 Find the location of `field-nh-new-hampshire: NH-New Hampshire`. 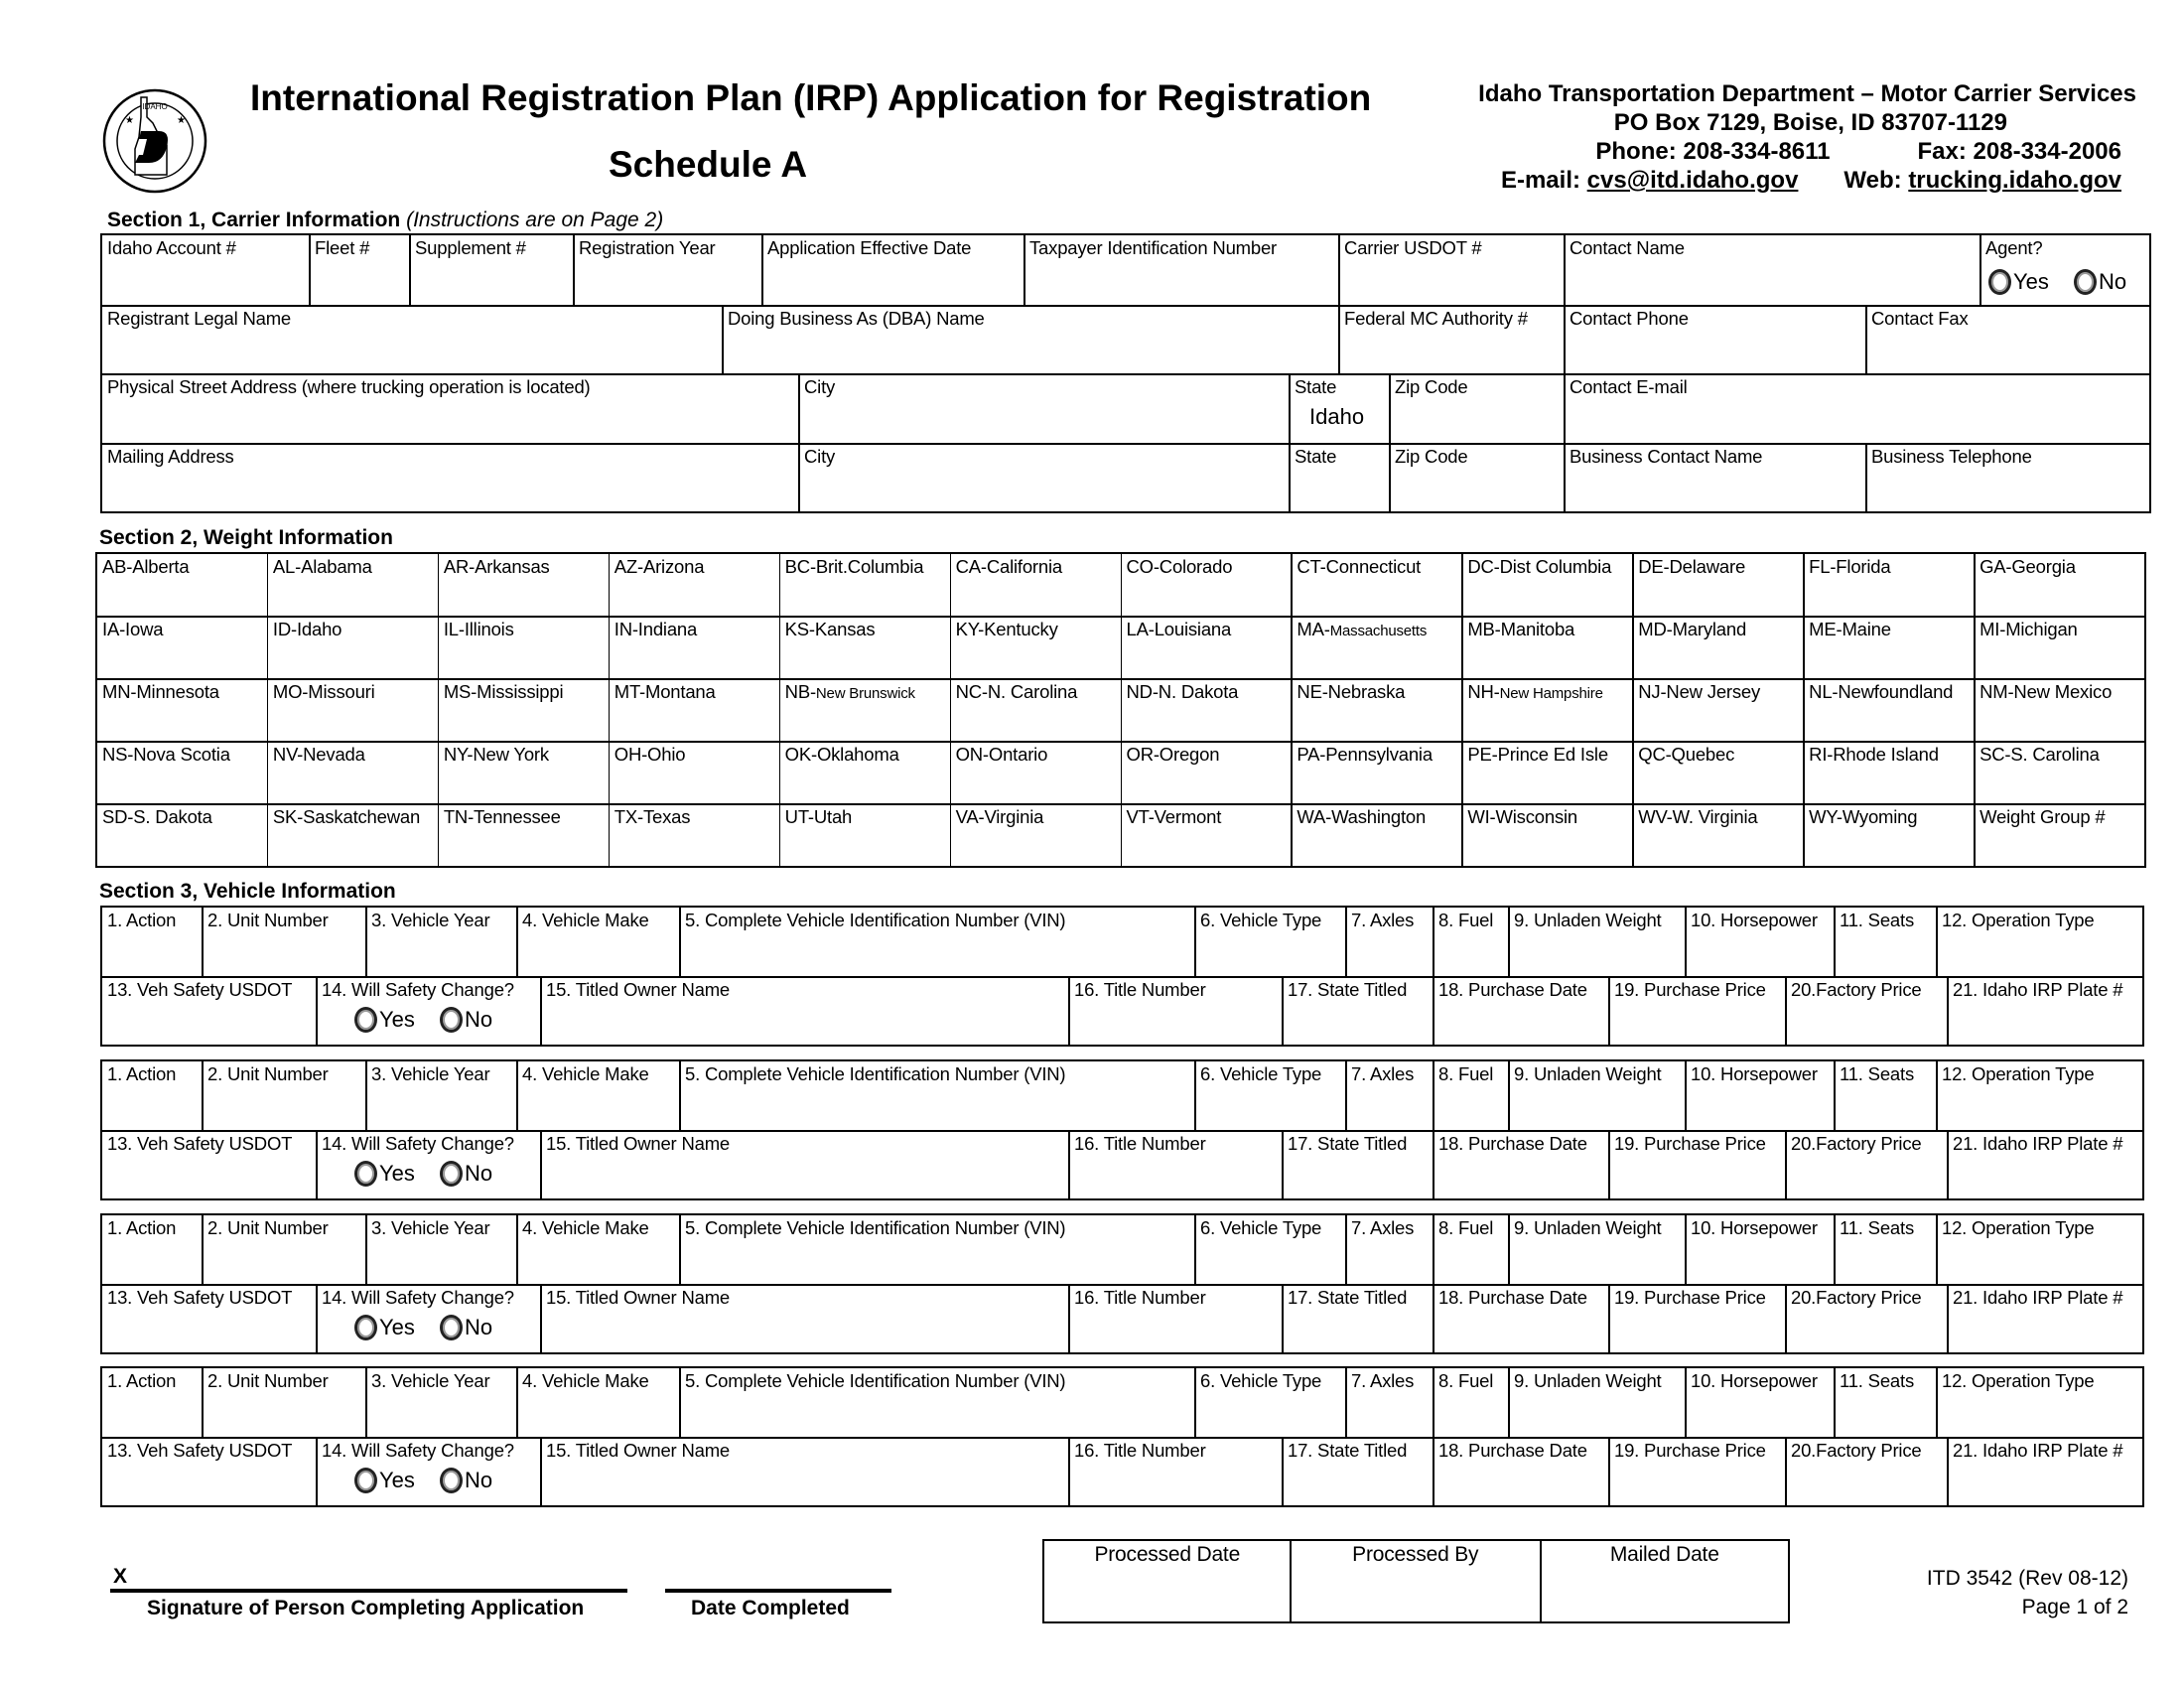

field-nh-new-hampshire: NH-New Hampshire is located at coordinates (1547, 710).